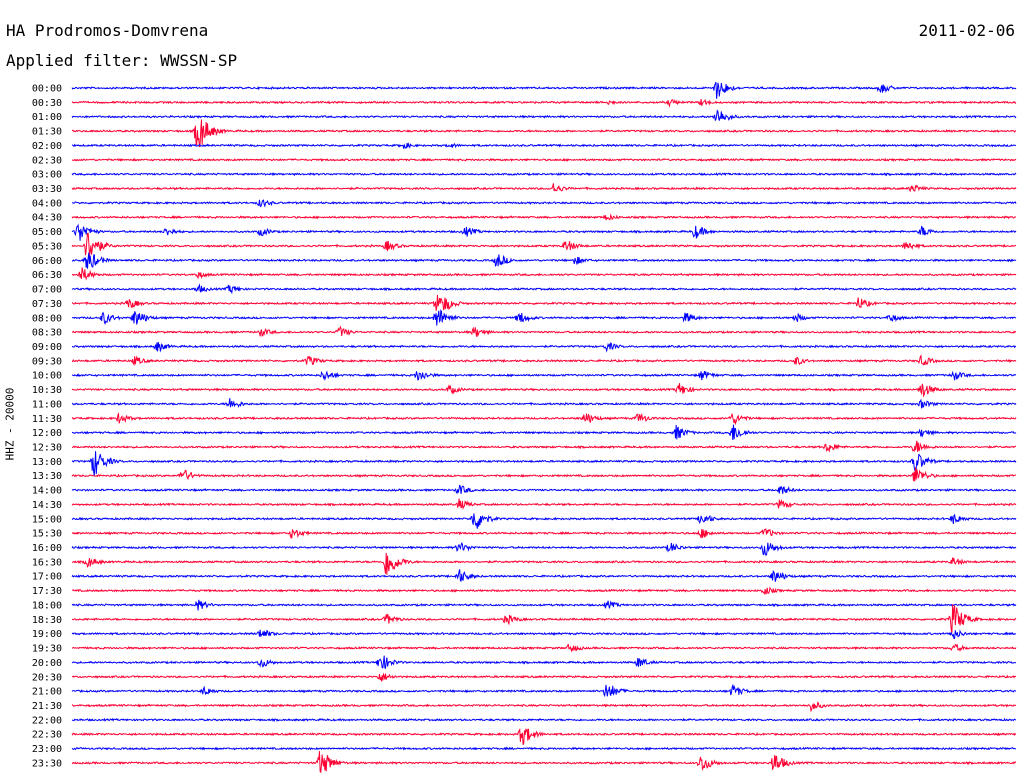 The width and height of the screenshot is (1024, 780). I want to click on row-label-2230: 22:30, so click(47, 735).